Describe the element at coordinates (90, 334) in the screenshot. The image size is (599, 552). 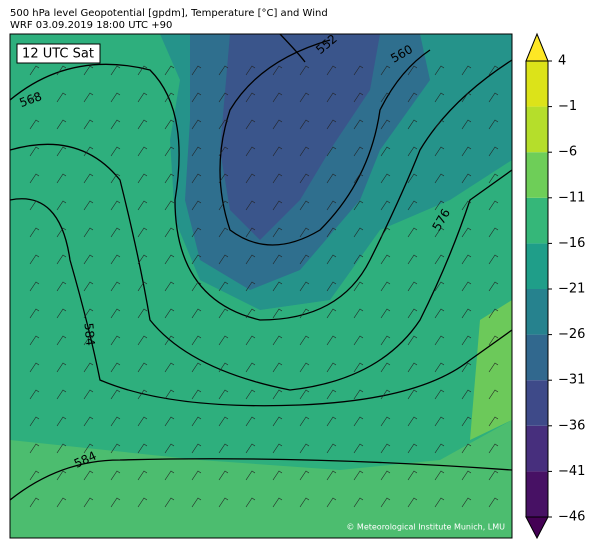
I see `contour-label: 584` at that location.